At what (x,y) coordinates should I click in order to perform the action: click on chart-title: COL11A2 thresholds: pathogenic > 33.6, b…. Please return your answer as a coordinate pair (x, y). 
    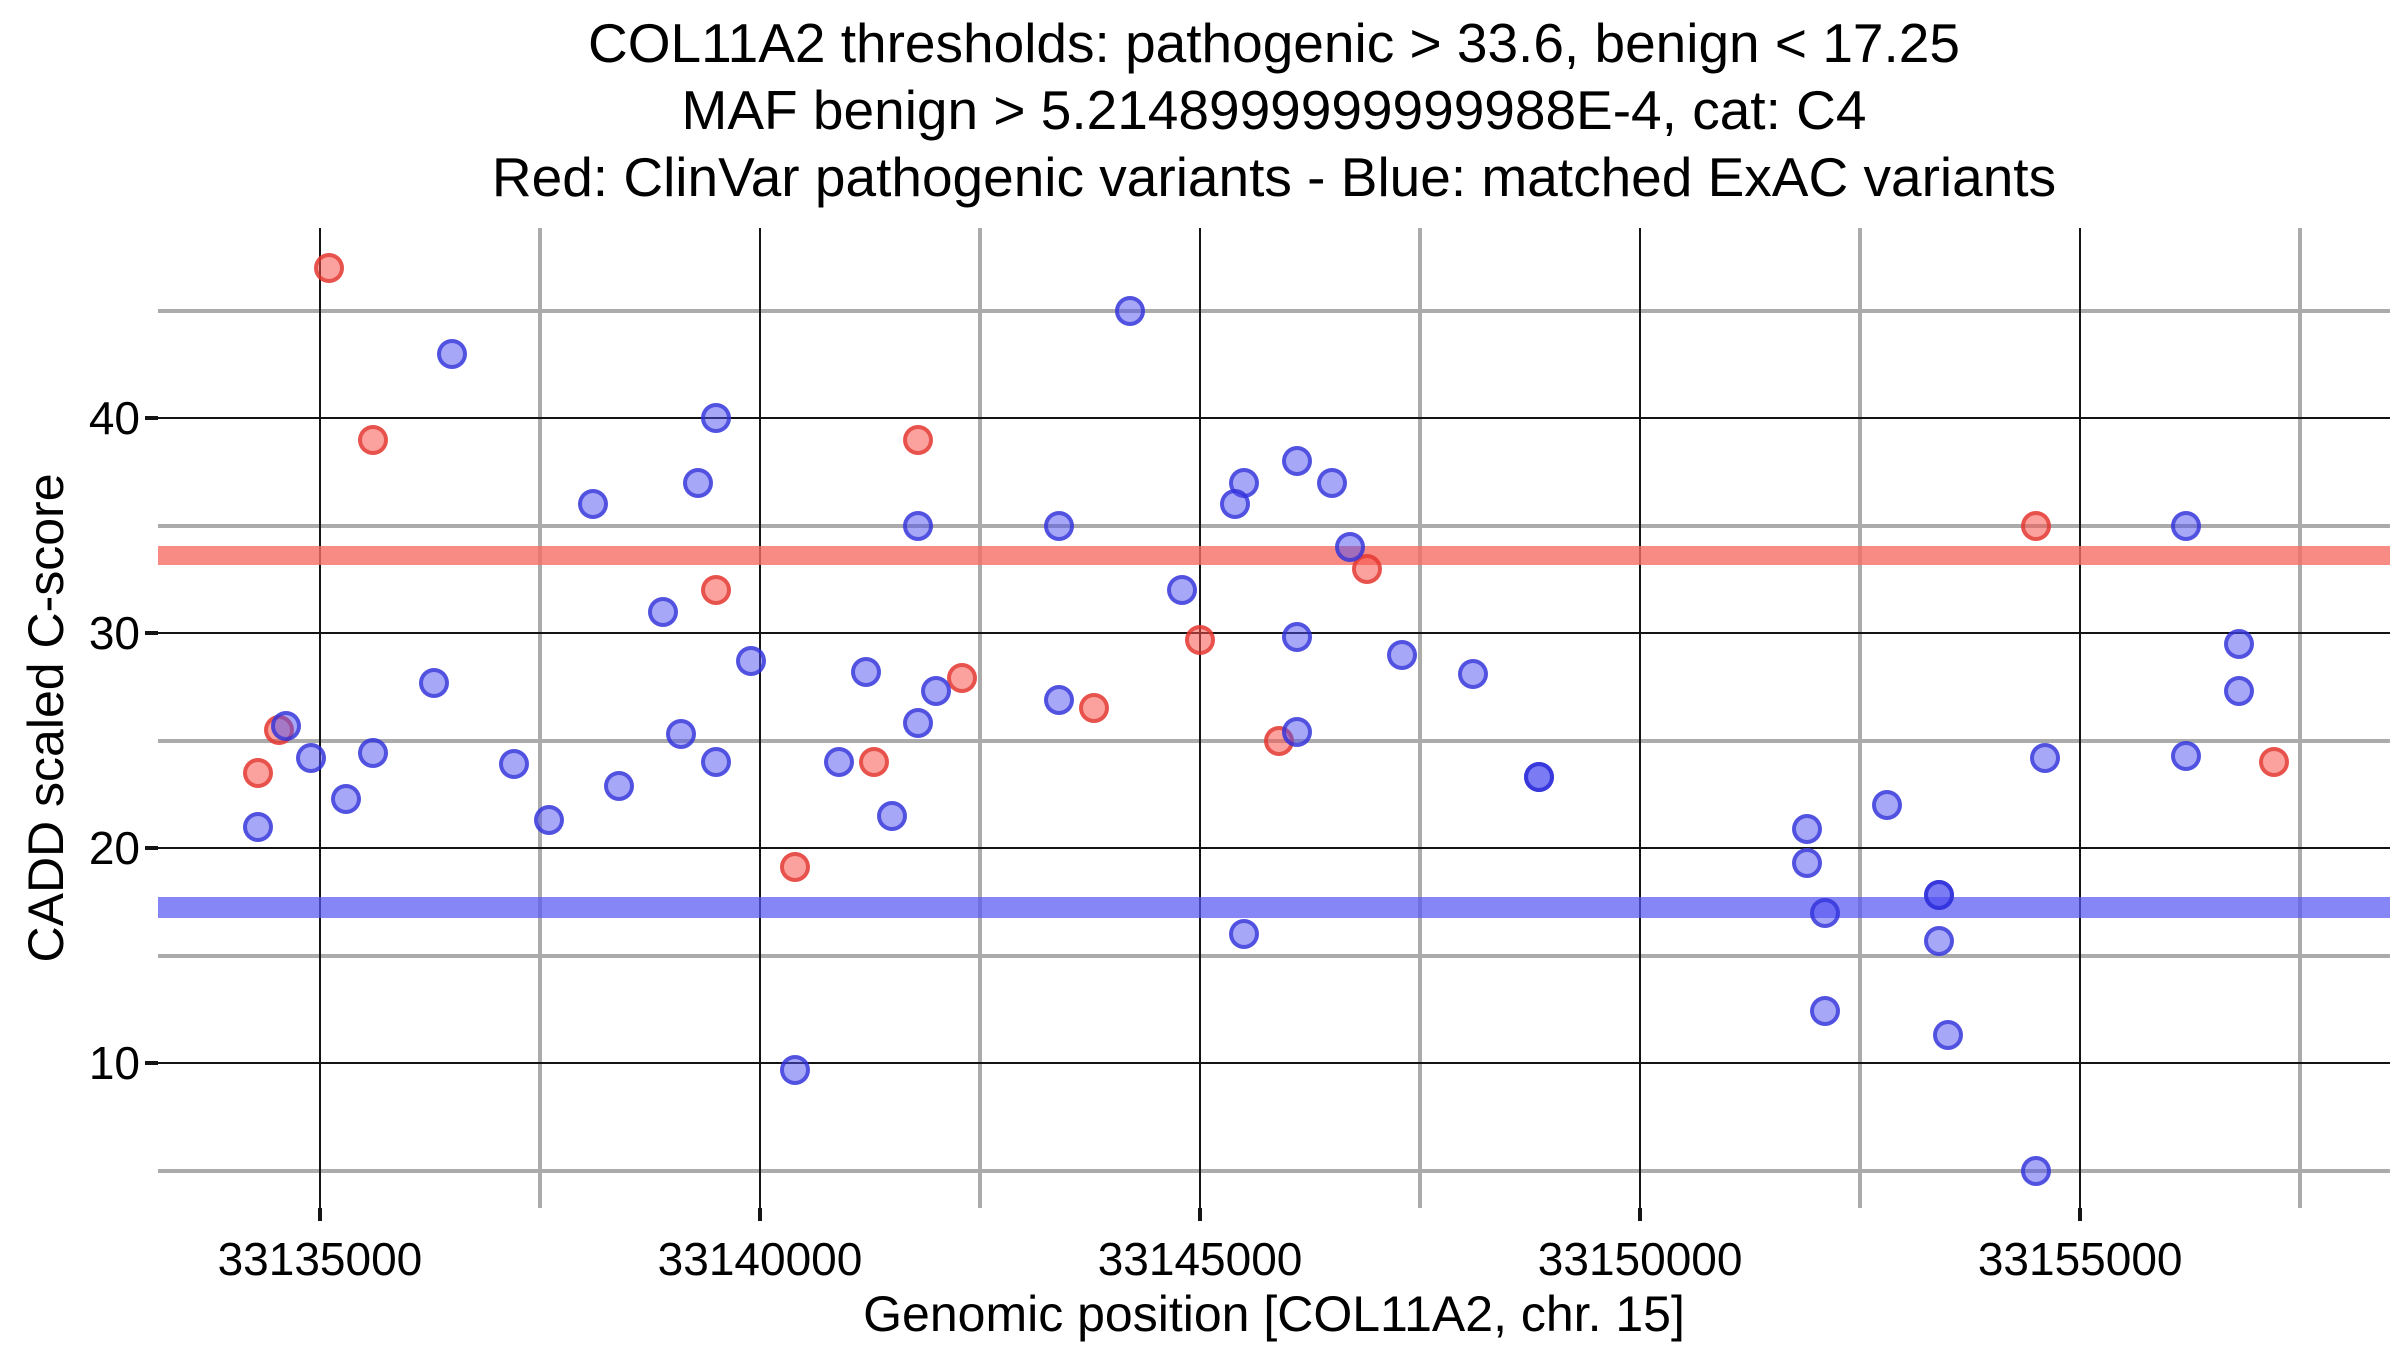
    Looking at the image, I should click on (1274, 110).